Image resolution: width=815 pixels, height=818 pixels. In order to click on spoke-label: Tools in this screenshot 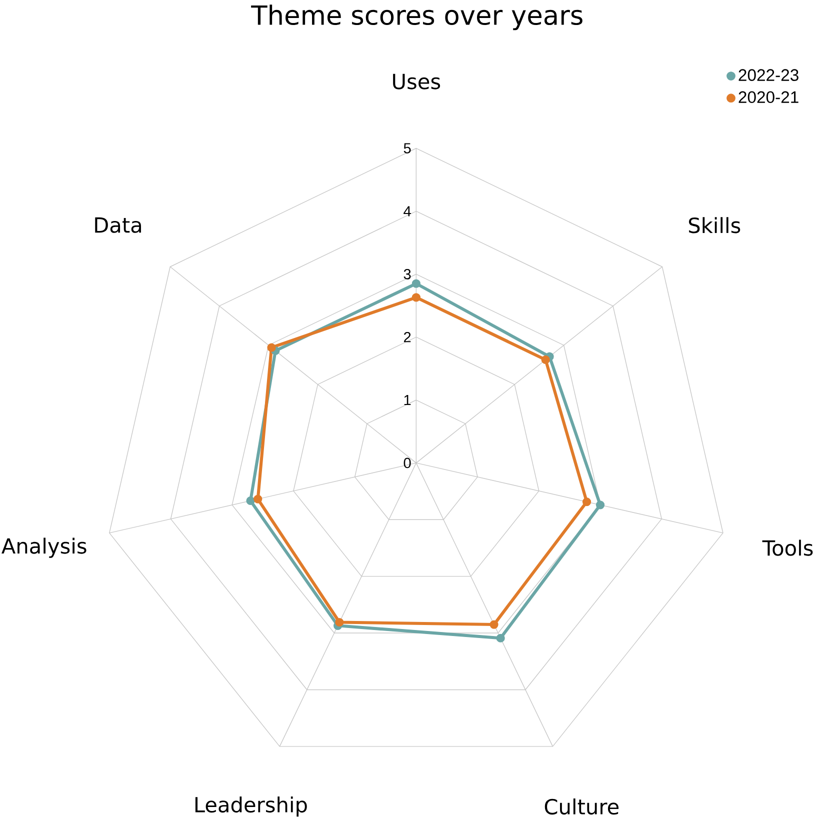, I will do `click(787, 548)`.